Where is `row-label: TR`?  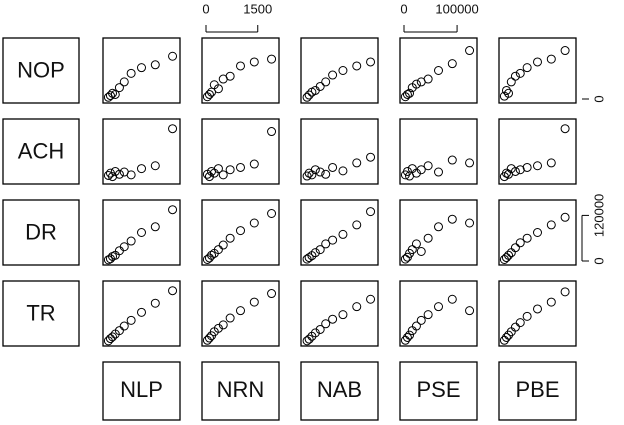
row-label: TR is located at coordinates (40, 312).